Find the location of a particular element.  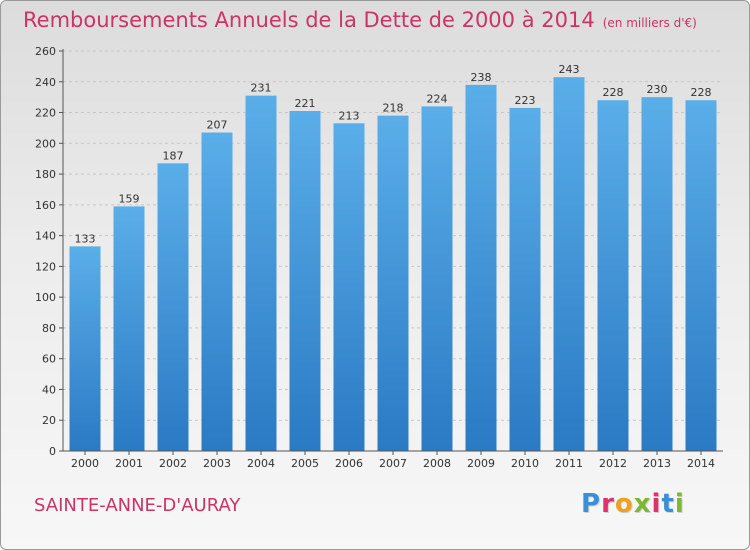

logo-letter: x is located at coordinates (642, 504).